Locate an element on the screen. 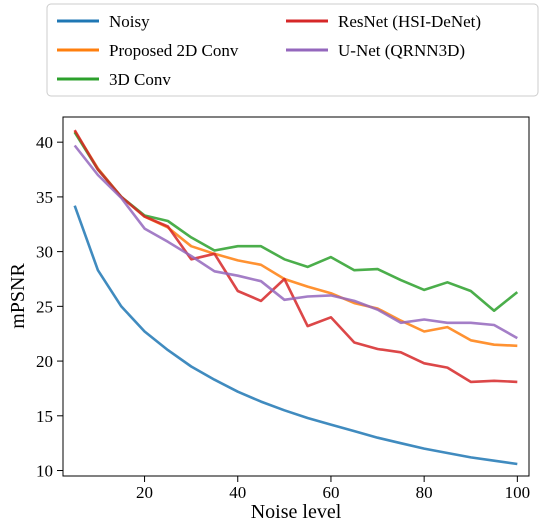  x-tick-label: 40 is located at coordinates (237, 492).